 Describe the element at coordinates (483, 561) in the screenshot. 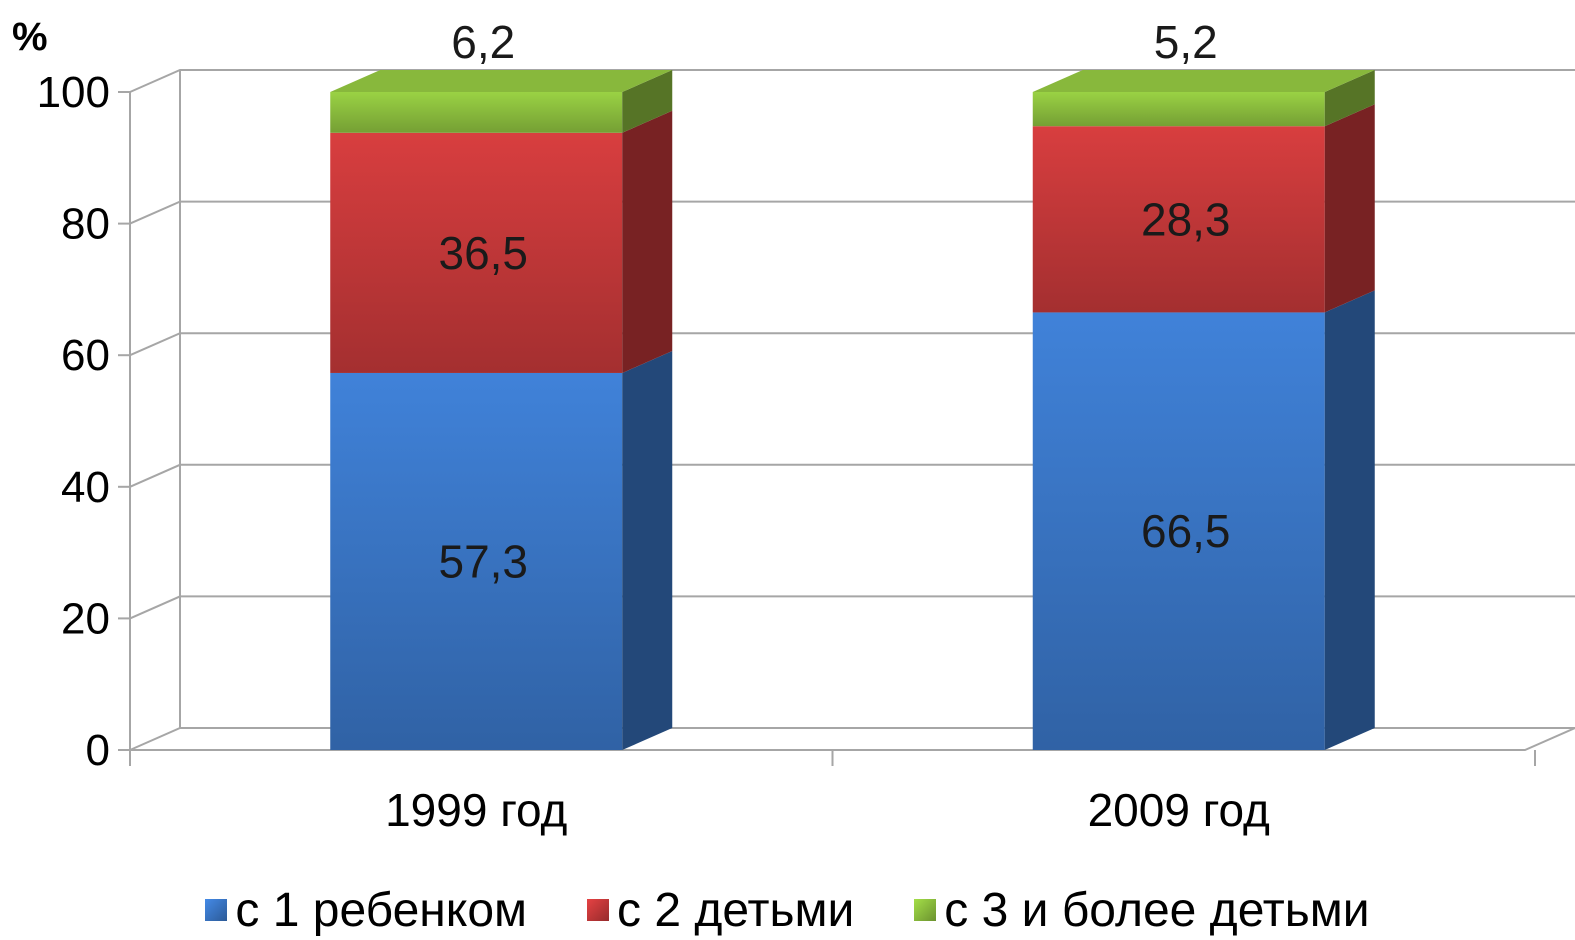

I see `data-label: 57,3` at that location.